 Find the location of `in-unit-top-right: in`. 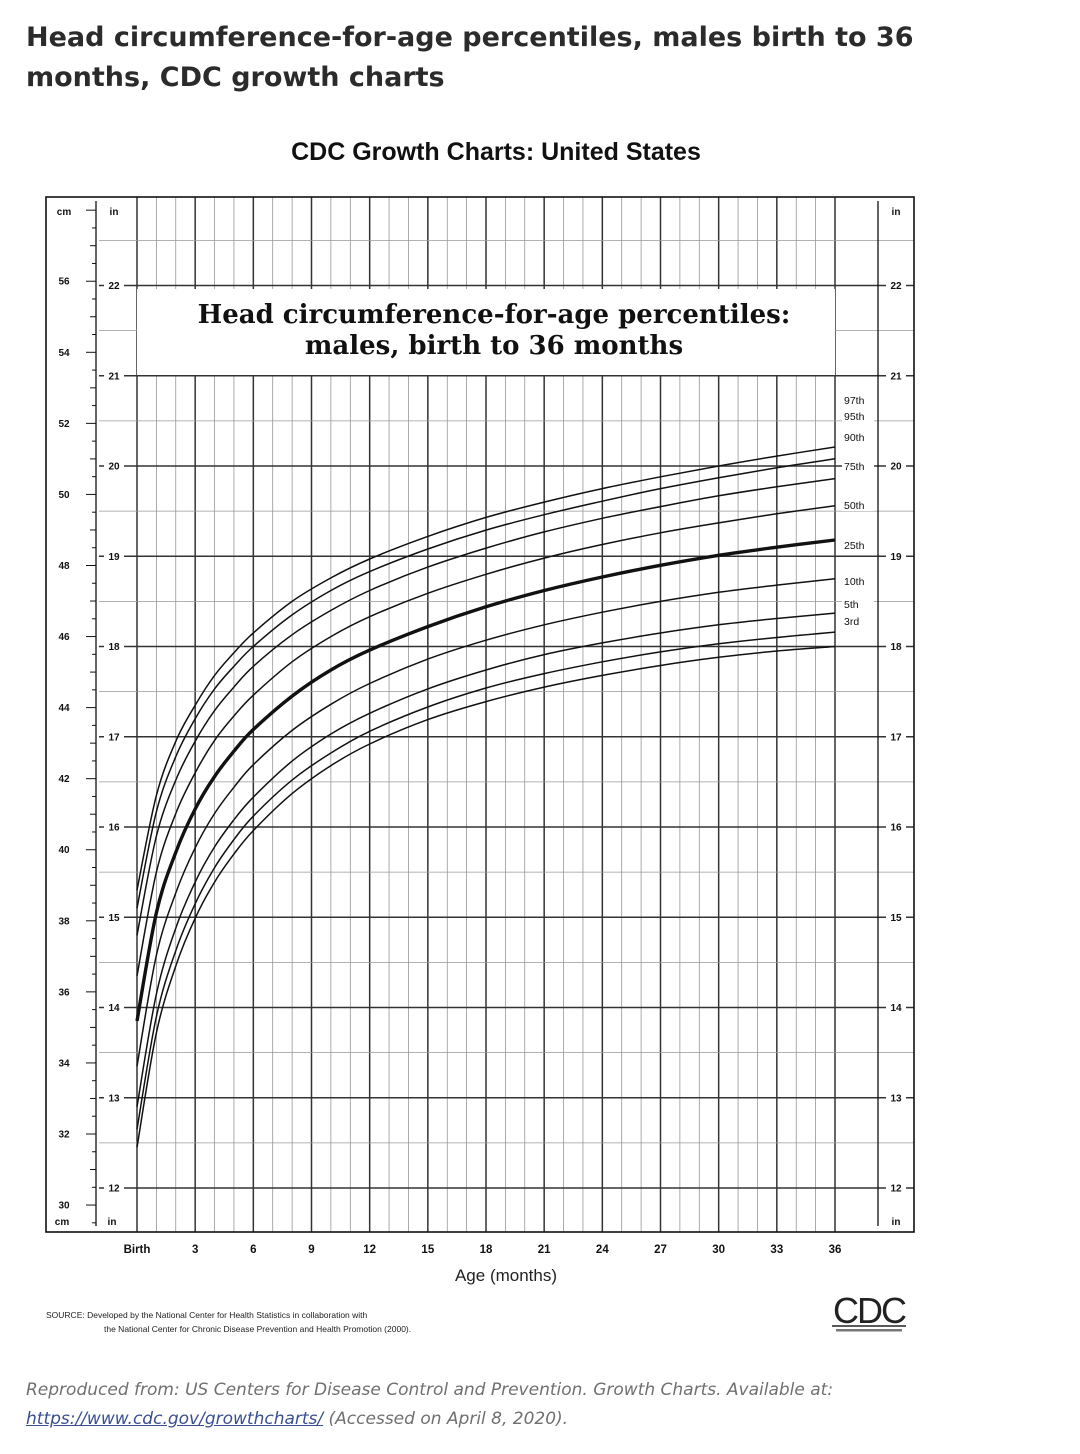

in-unit-top-right: in is located at coordinates (896, 212).